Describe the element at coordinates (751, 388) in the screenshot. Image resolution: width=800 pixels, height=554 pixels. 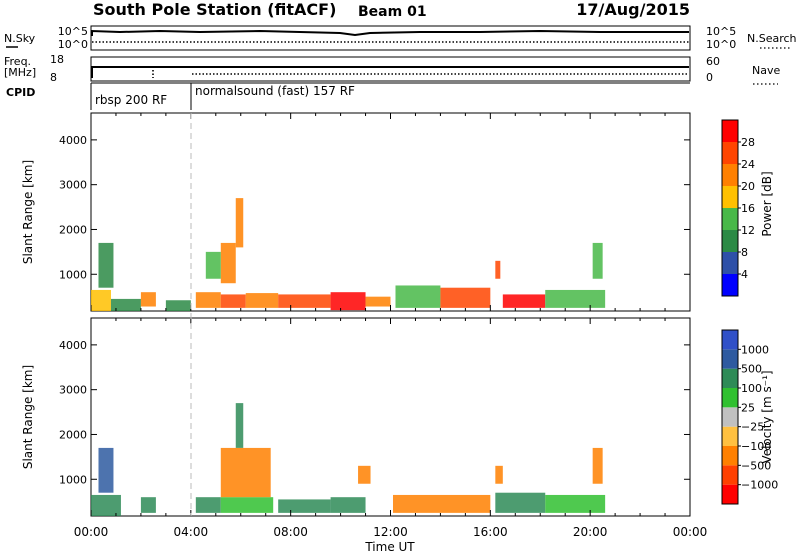
I see `colorbar-tick-label: 100` at that location.